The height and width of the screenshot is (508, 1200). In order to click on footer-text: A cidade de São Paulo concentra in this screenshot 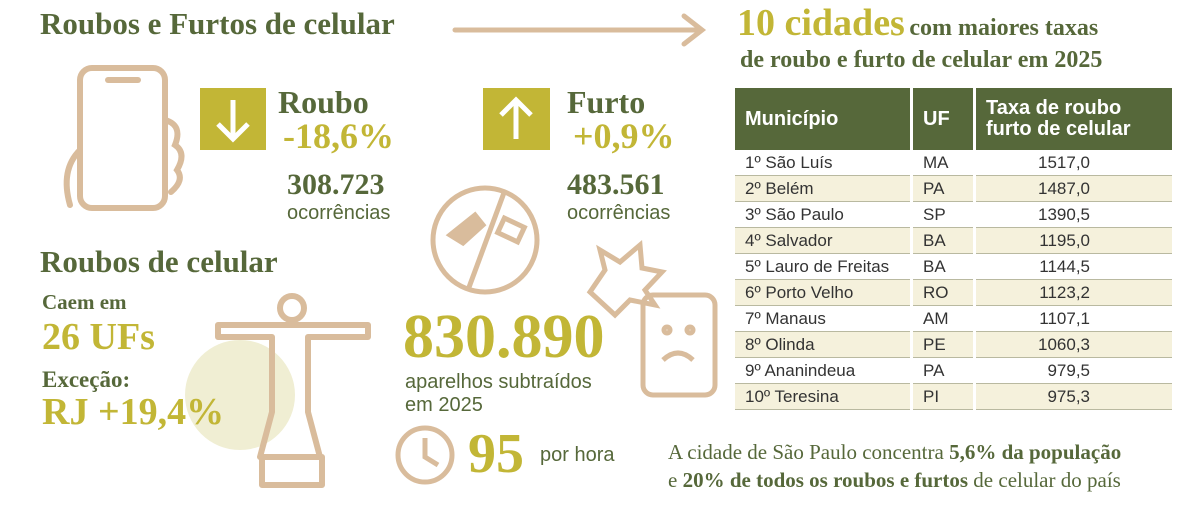, I will do `click(809, 452)`.